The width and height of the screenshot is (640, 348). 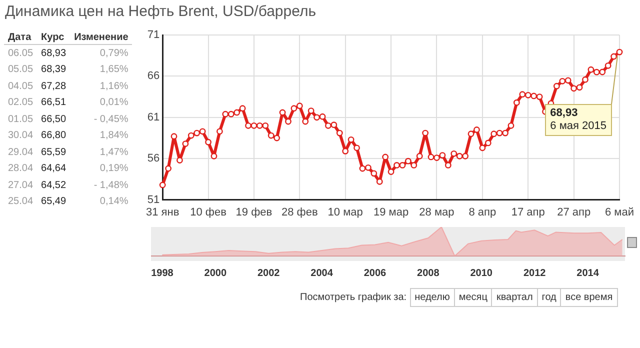 I want to click on text: все время, so click(x=589, y=297).